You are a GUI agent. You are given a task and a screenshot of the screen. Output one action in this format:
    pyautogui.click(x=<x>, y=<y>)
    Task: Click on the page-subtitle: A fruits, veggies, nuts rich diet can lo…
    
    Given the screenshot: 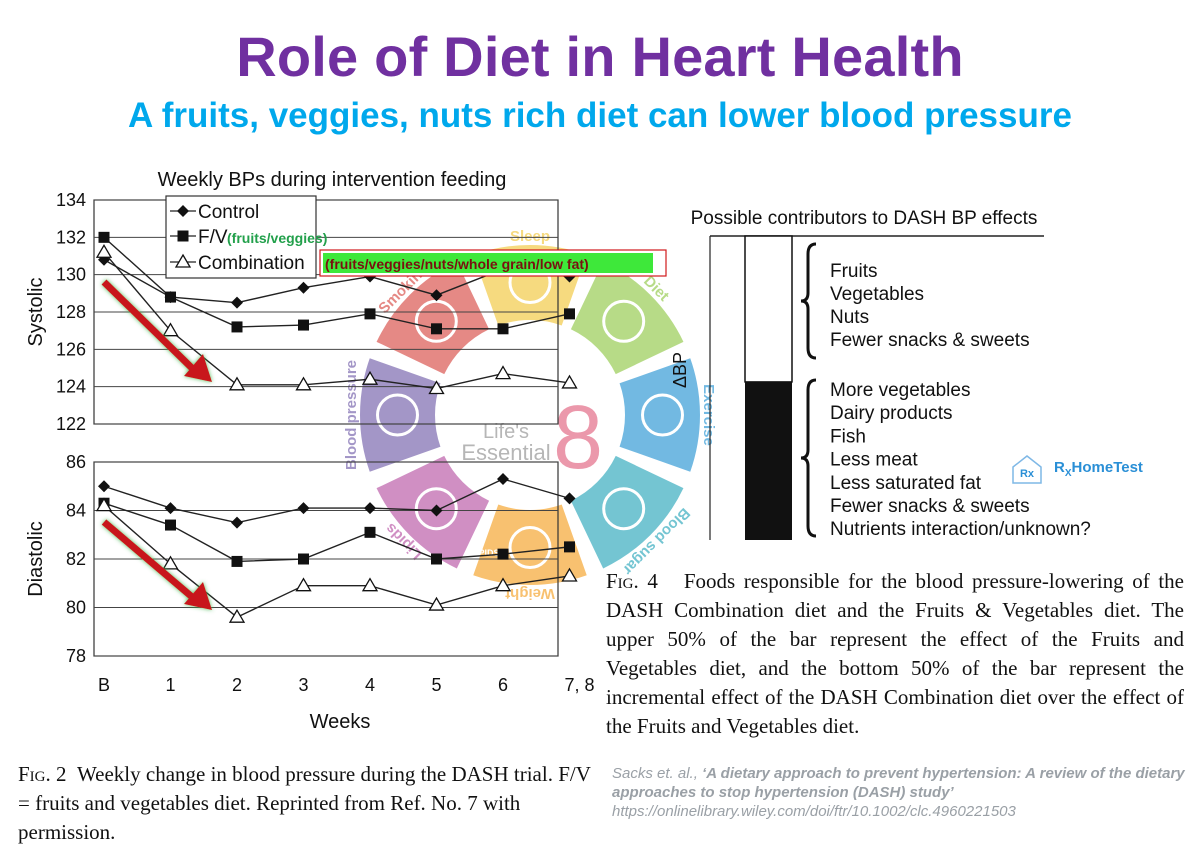 What is the action you would take?
    pyautogui.click(x=600, y=115)
    